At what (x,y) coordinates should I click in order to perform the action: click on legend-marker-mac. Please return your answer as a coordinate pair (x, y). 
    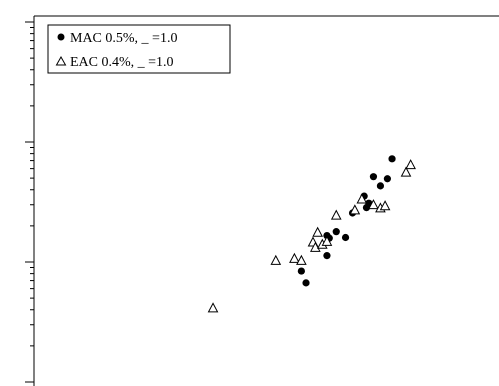
    Looking at the image, I should click on (61, 37).